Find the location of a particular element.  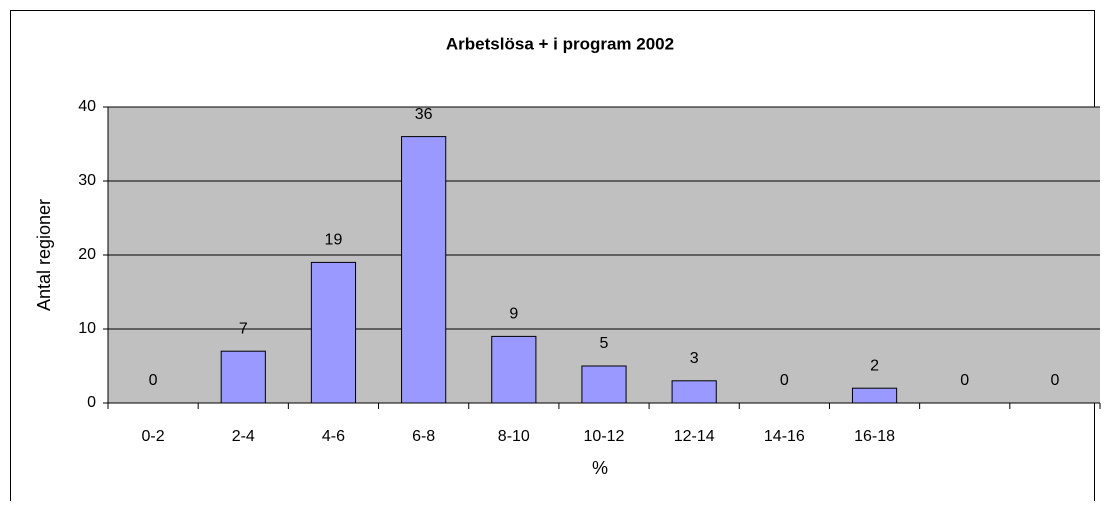

data-label: 7 is located at coordinates (243, 328).